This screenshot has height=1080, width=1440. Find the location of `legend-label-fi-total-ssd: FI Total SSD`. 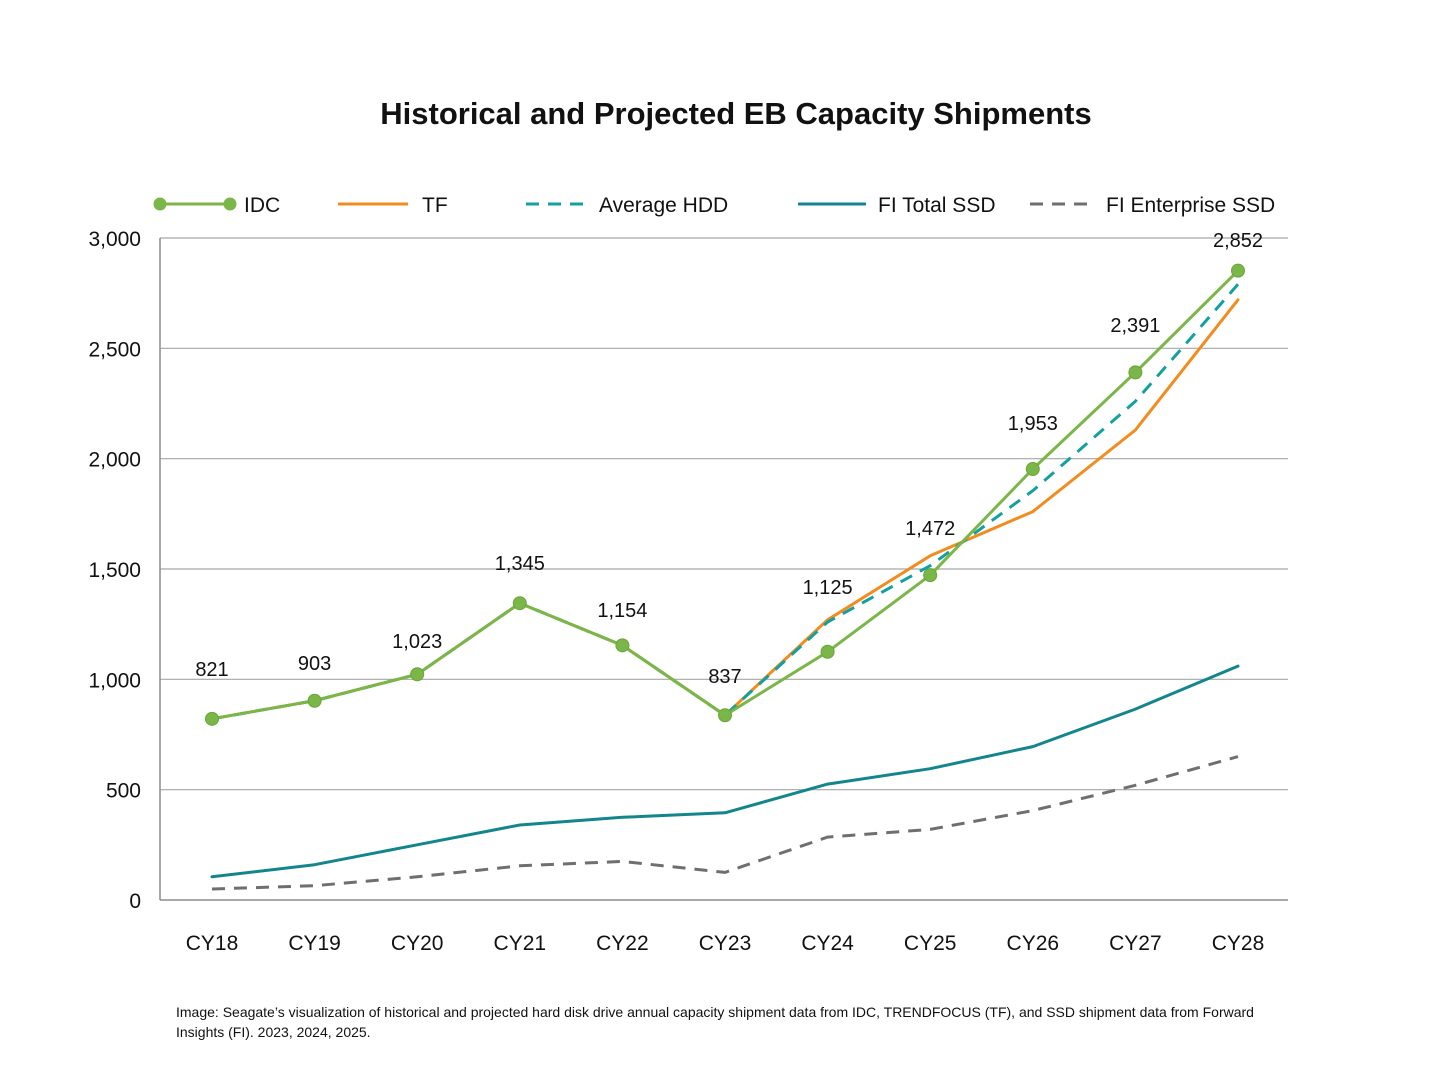

legend-label-fi-total-ssd: FI Total SSD is located at coordinates (937, 205).